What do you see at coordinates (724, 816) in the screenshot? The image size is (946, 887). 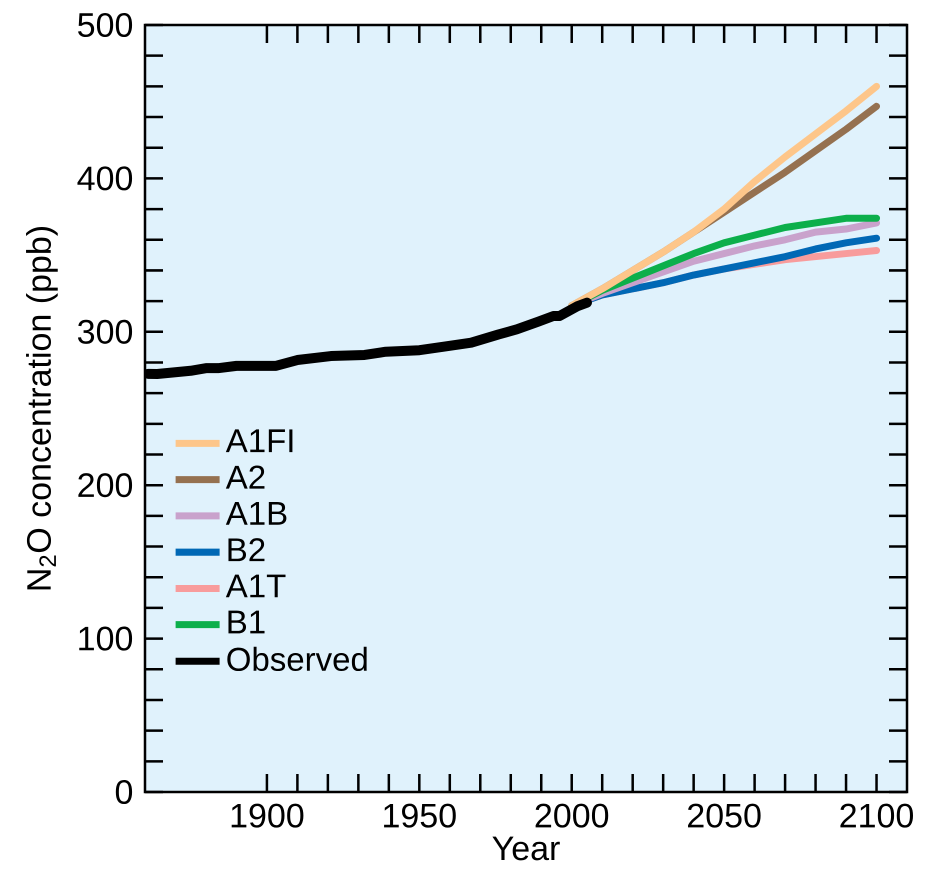 I see `x-tick-label: 2050` at bounding box center [724, 816].